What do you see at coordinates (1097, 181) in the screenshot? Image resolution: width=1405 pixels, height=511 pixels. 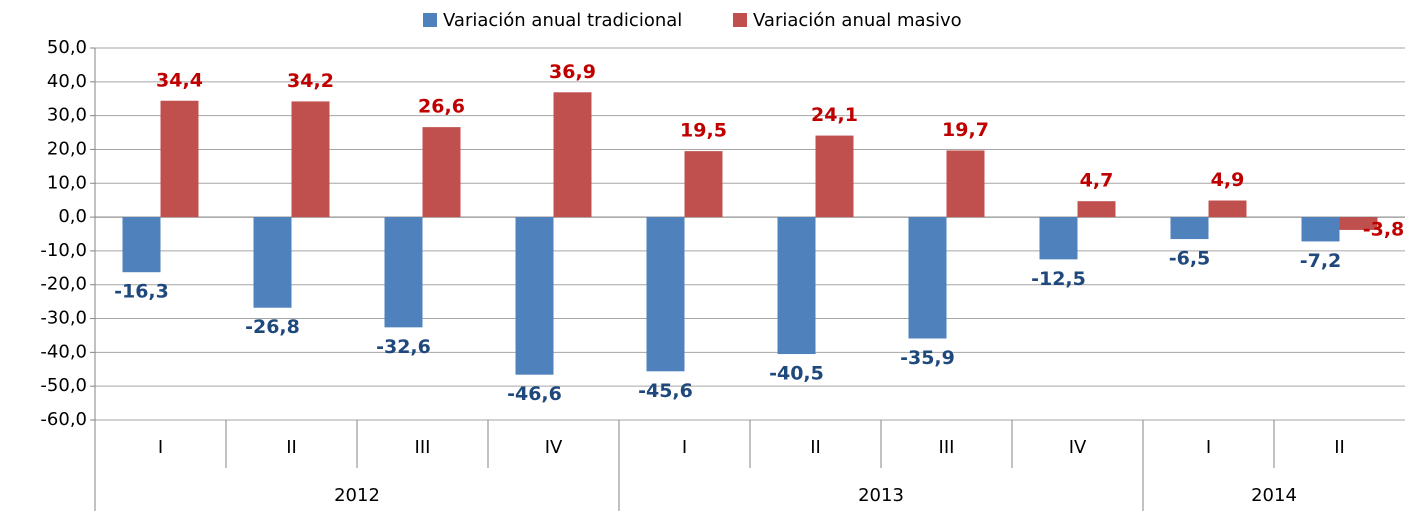 I see `value-label: 4,7` at bounding box center [1097, 181].